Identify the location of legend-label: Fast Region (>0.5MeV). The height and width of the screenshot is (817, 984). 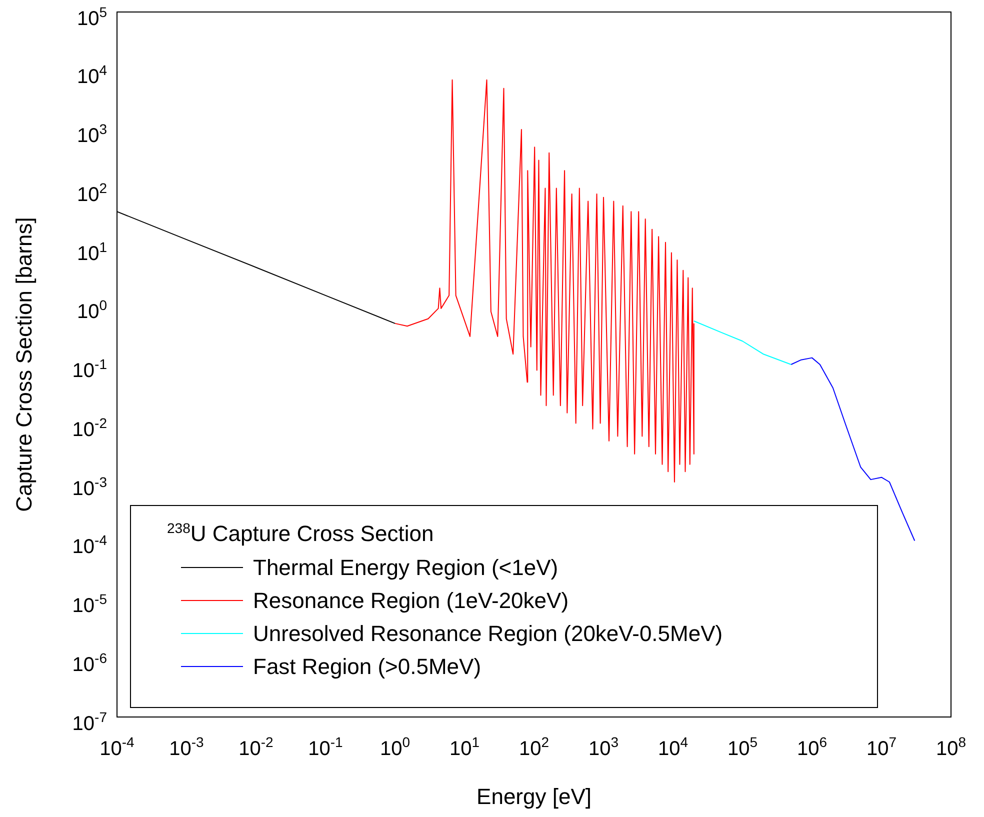
(367, 667).